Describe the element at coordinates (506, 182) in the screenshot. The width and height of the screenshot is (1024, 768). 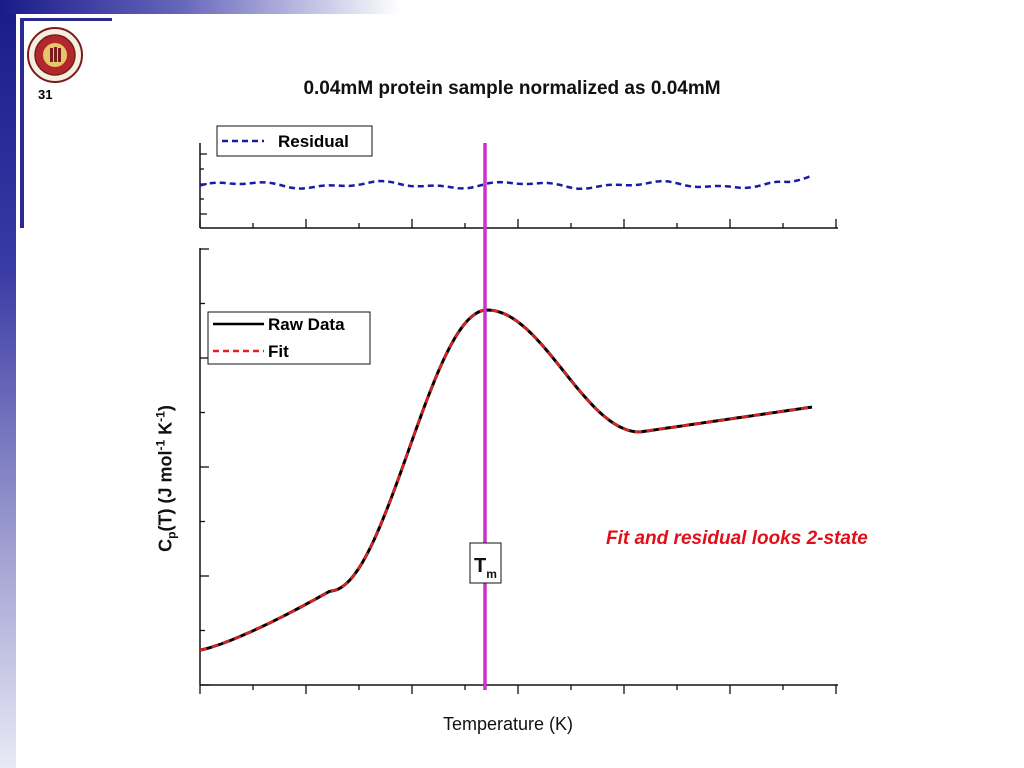
I see `residual-series` at that location.